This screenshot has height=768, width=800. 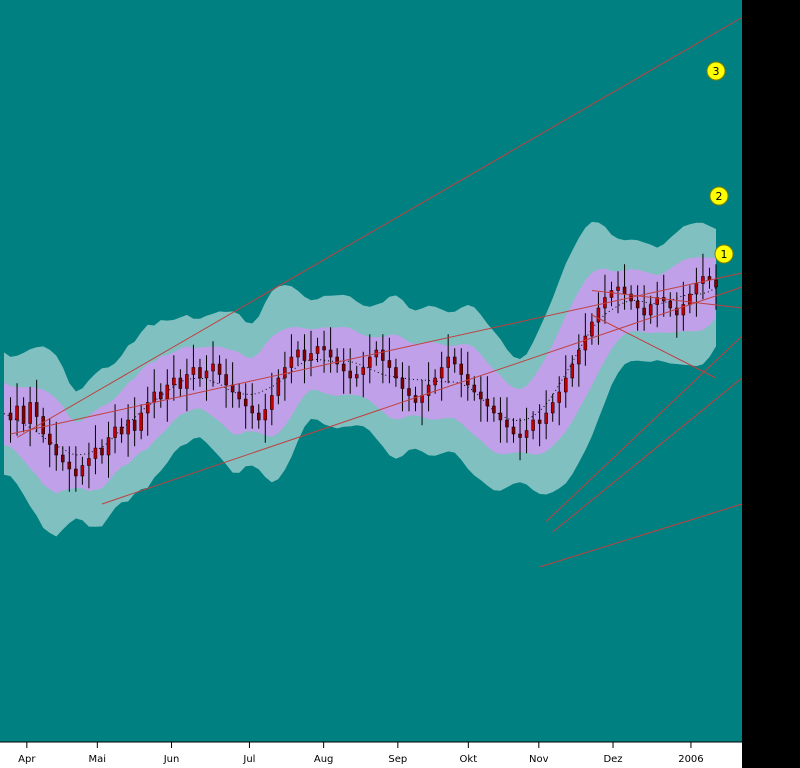 I want to click on marker-label: 2, so click(x=719, y=196).